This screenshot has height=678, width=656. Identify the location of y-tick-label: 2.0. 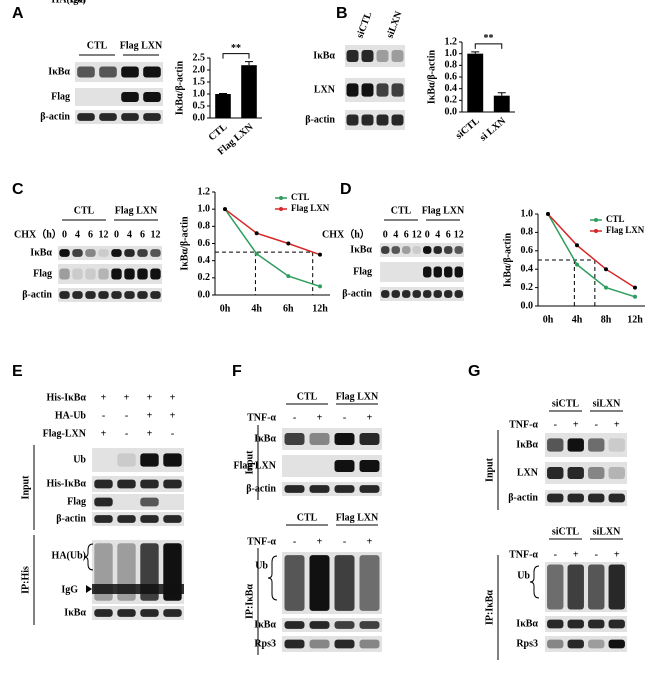
(199, 69).